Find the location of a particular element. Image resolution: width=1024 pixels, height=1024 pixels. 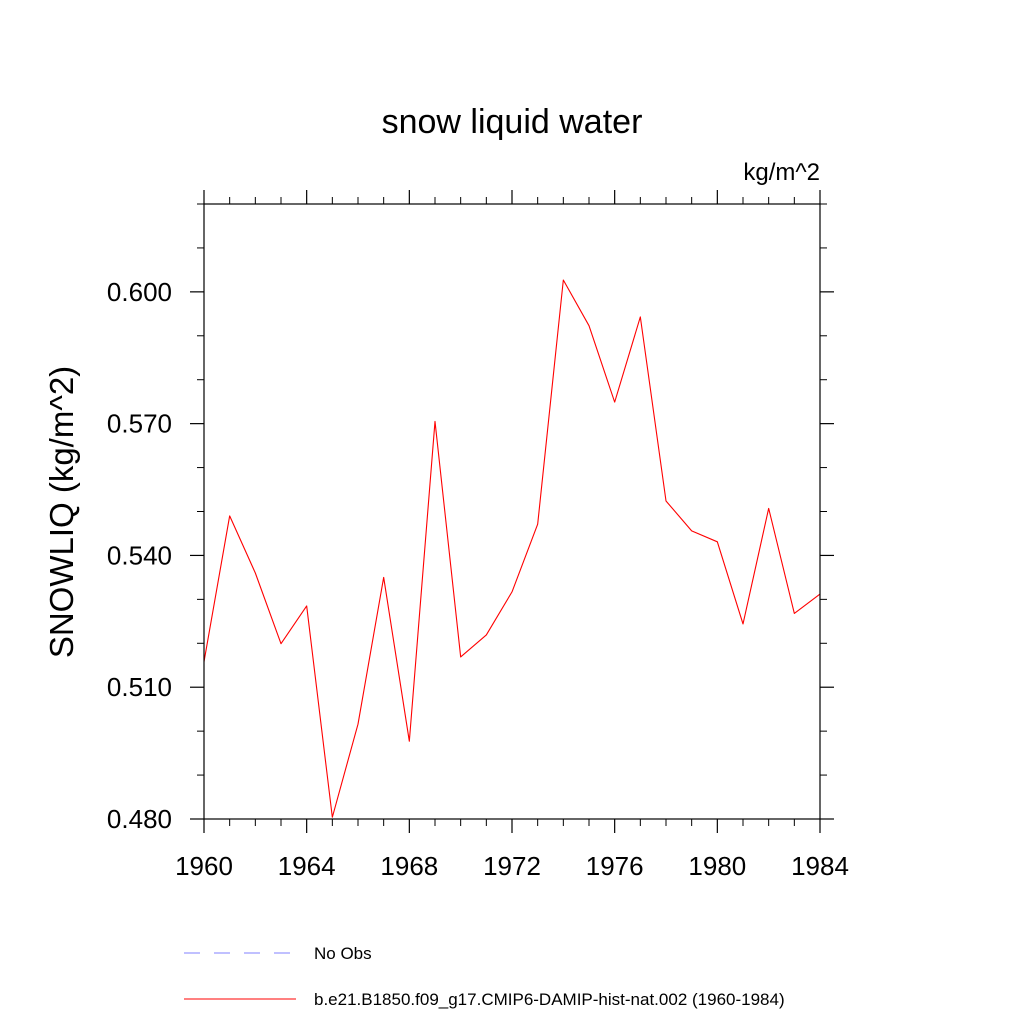

x-tick-label: 1980 is located at coordinates (717, 866).